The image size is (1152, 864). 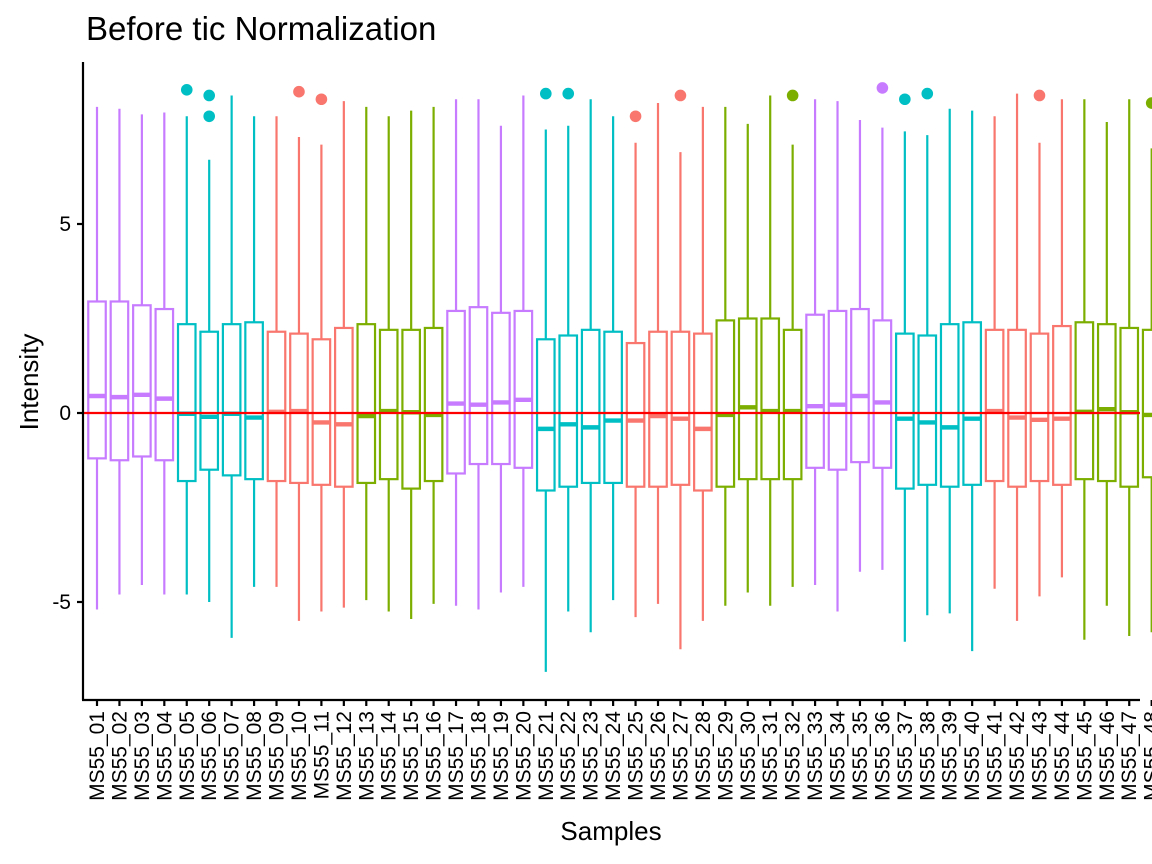 What do you see at coordinates (546, 756) in the screenshot?
I see `x-tick-label: MS55_21` at bounding box center [546, 756].